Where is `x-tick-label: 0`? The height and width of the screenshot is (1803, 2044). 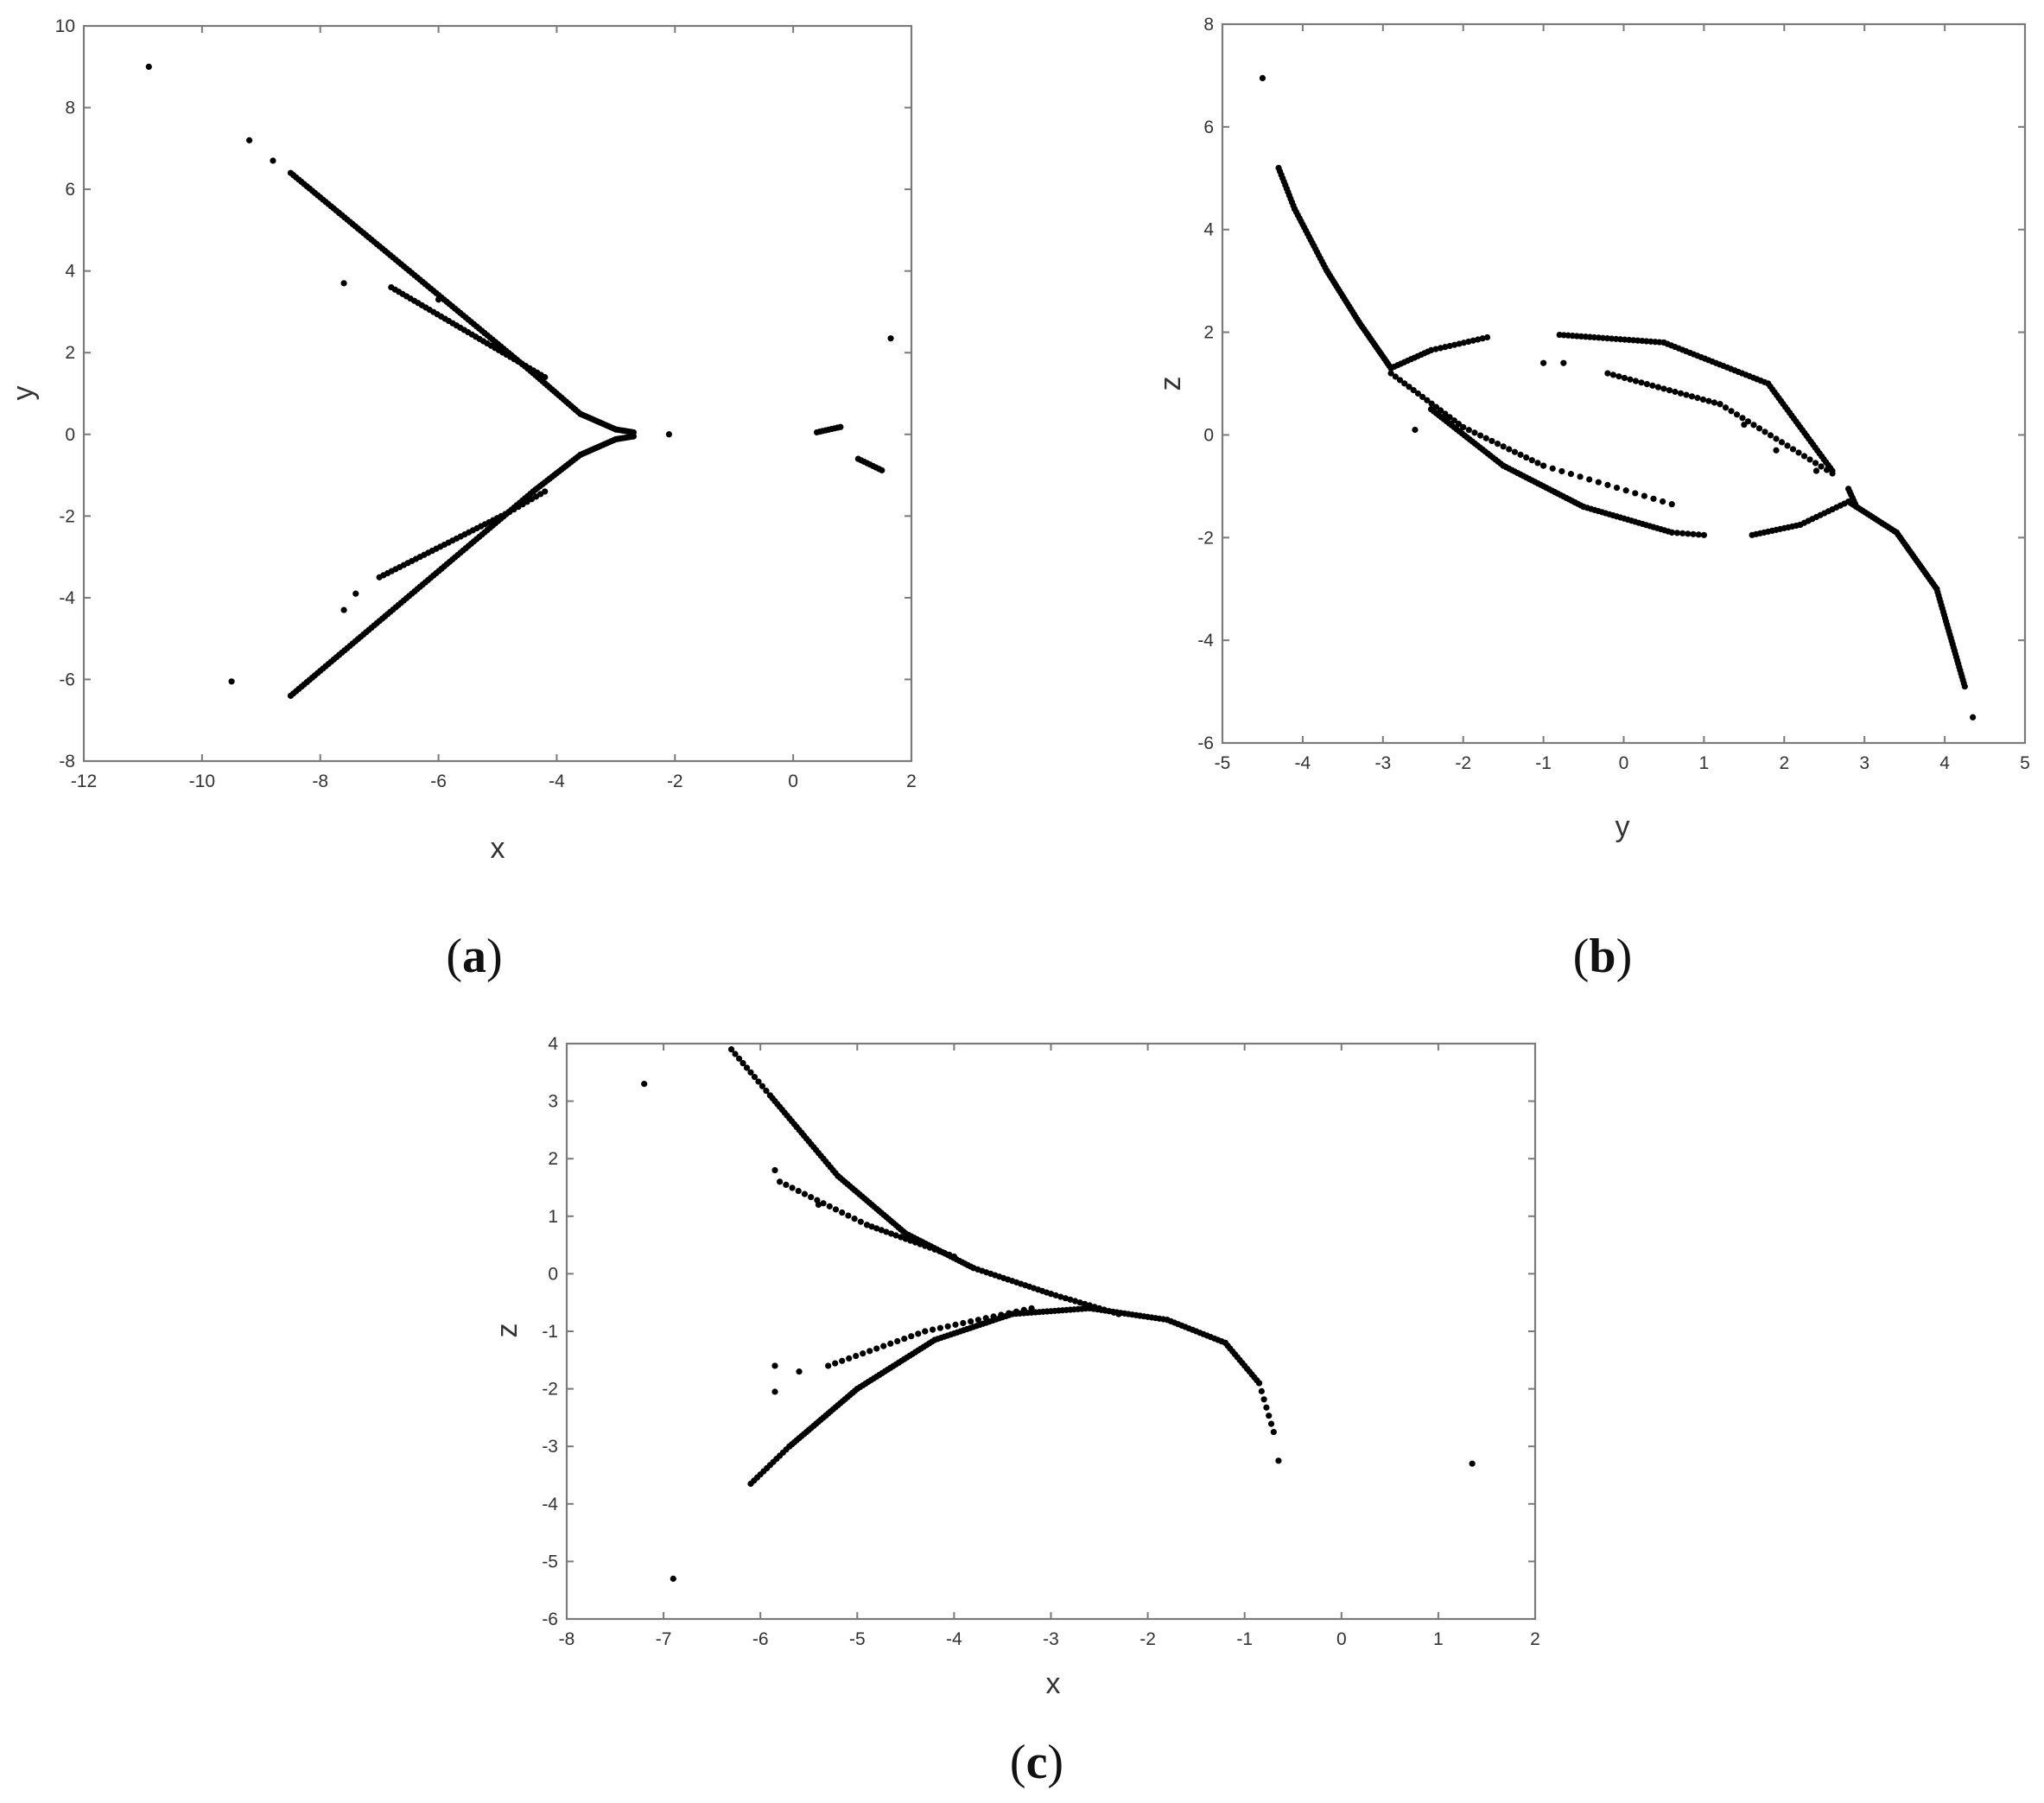 x-tick-label: 0 is located at coordinates (1341, 1639).